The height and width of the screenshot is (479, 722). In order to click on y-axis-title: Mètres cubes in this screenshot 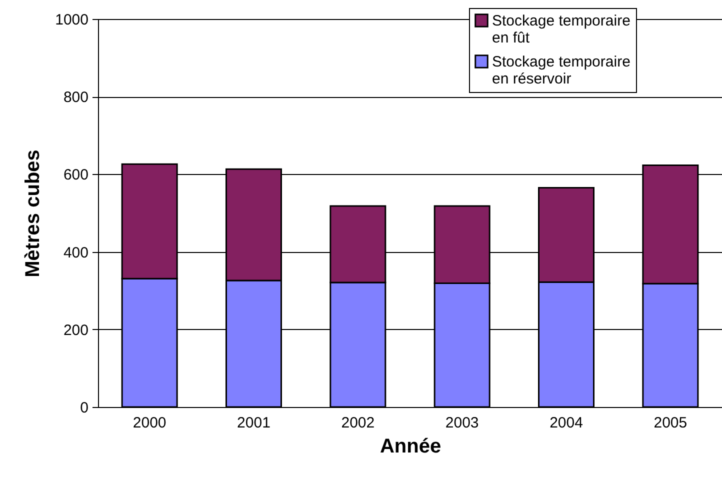, I will do `click(33, 214)`.